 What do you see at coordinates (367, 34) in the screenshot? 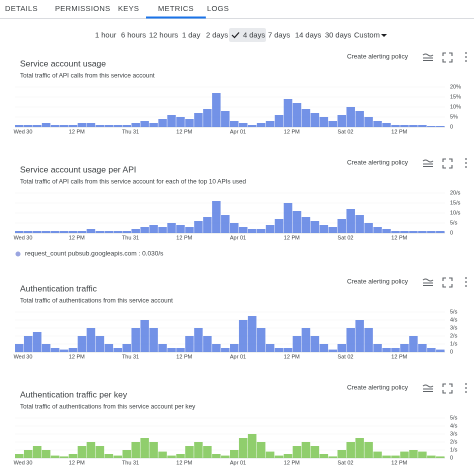
I see `time-range-button: Custom` at bounding box center [367, 34].